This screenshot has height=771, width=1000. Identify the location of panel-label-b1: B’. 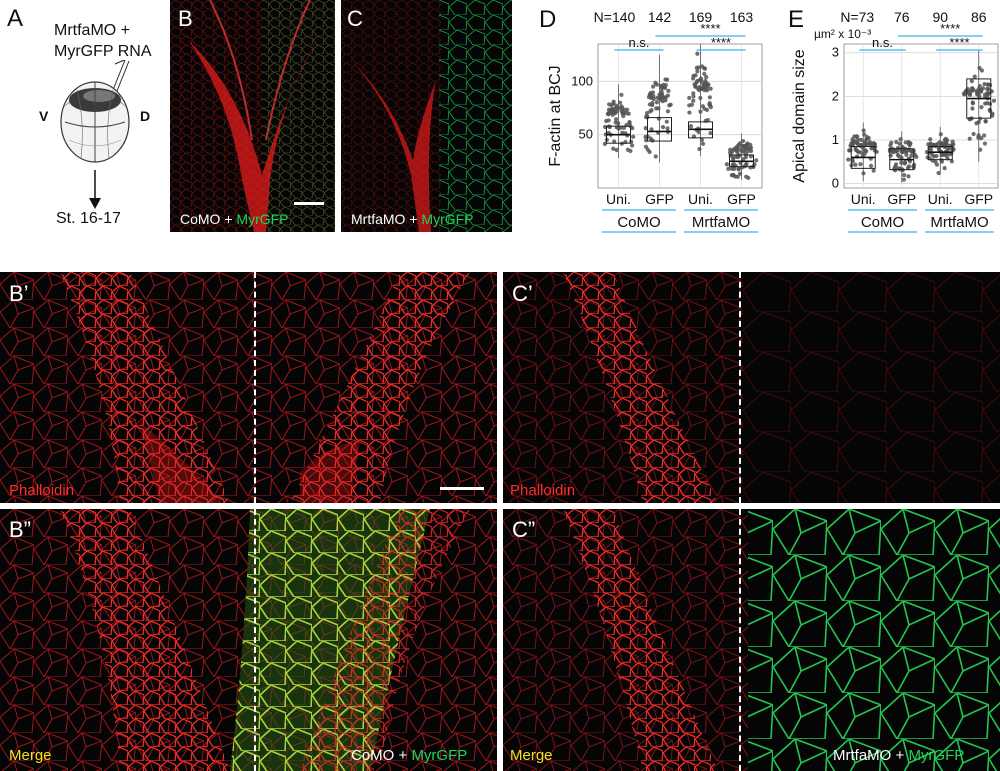
(19, 293).